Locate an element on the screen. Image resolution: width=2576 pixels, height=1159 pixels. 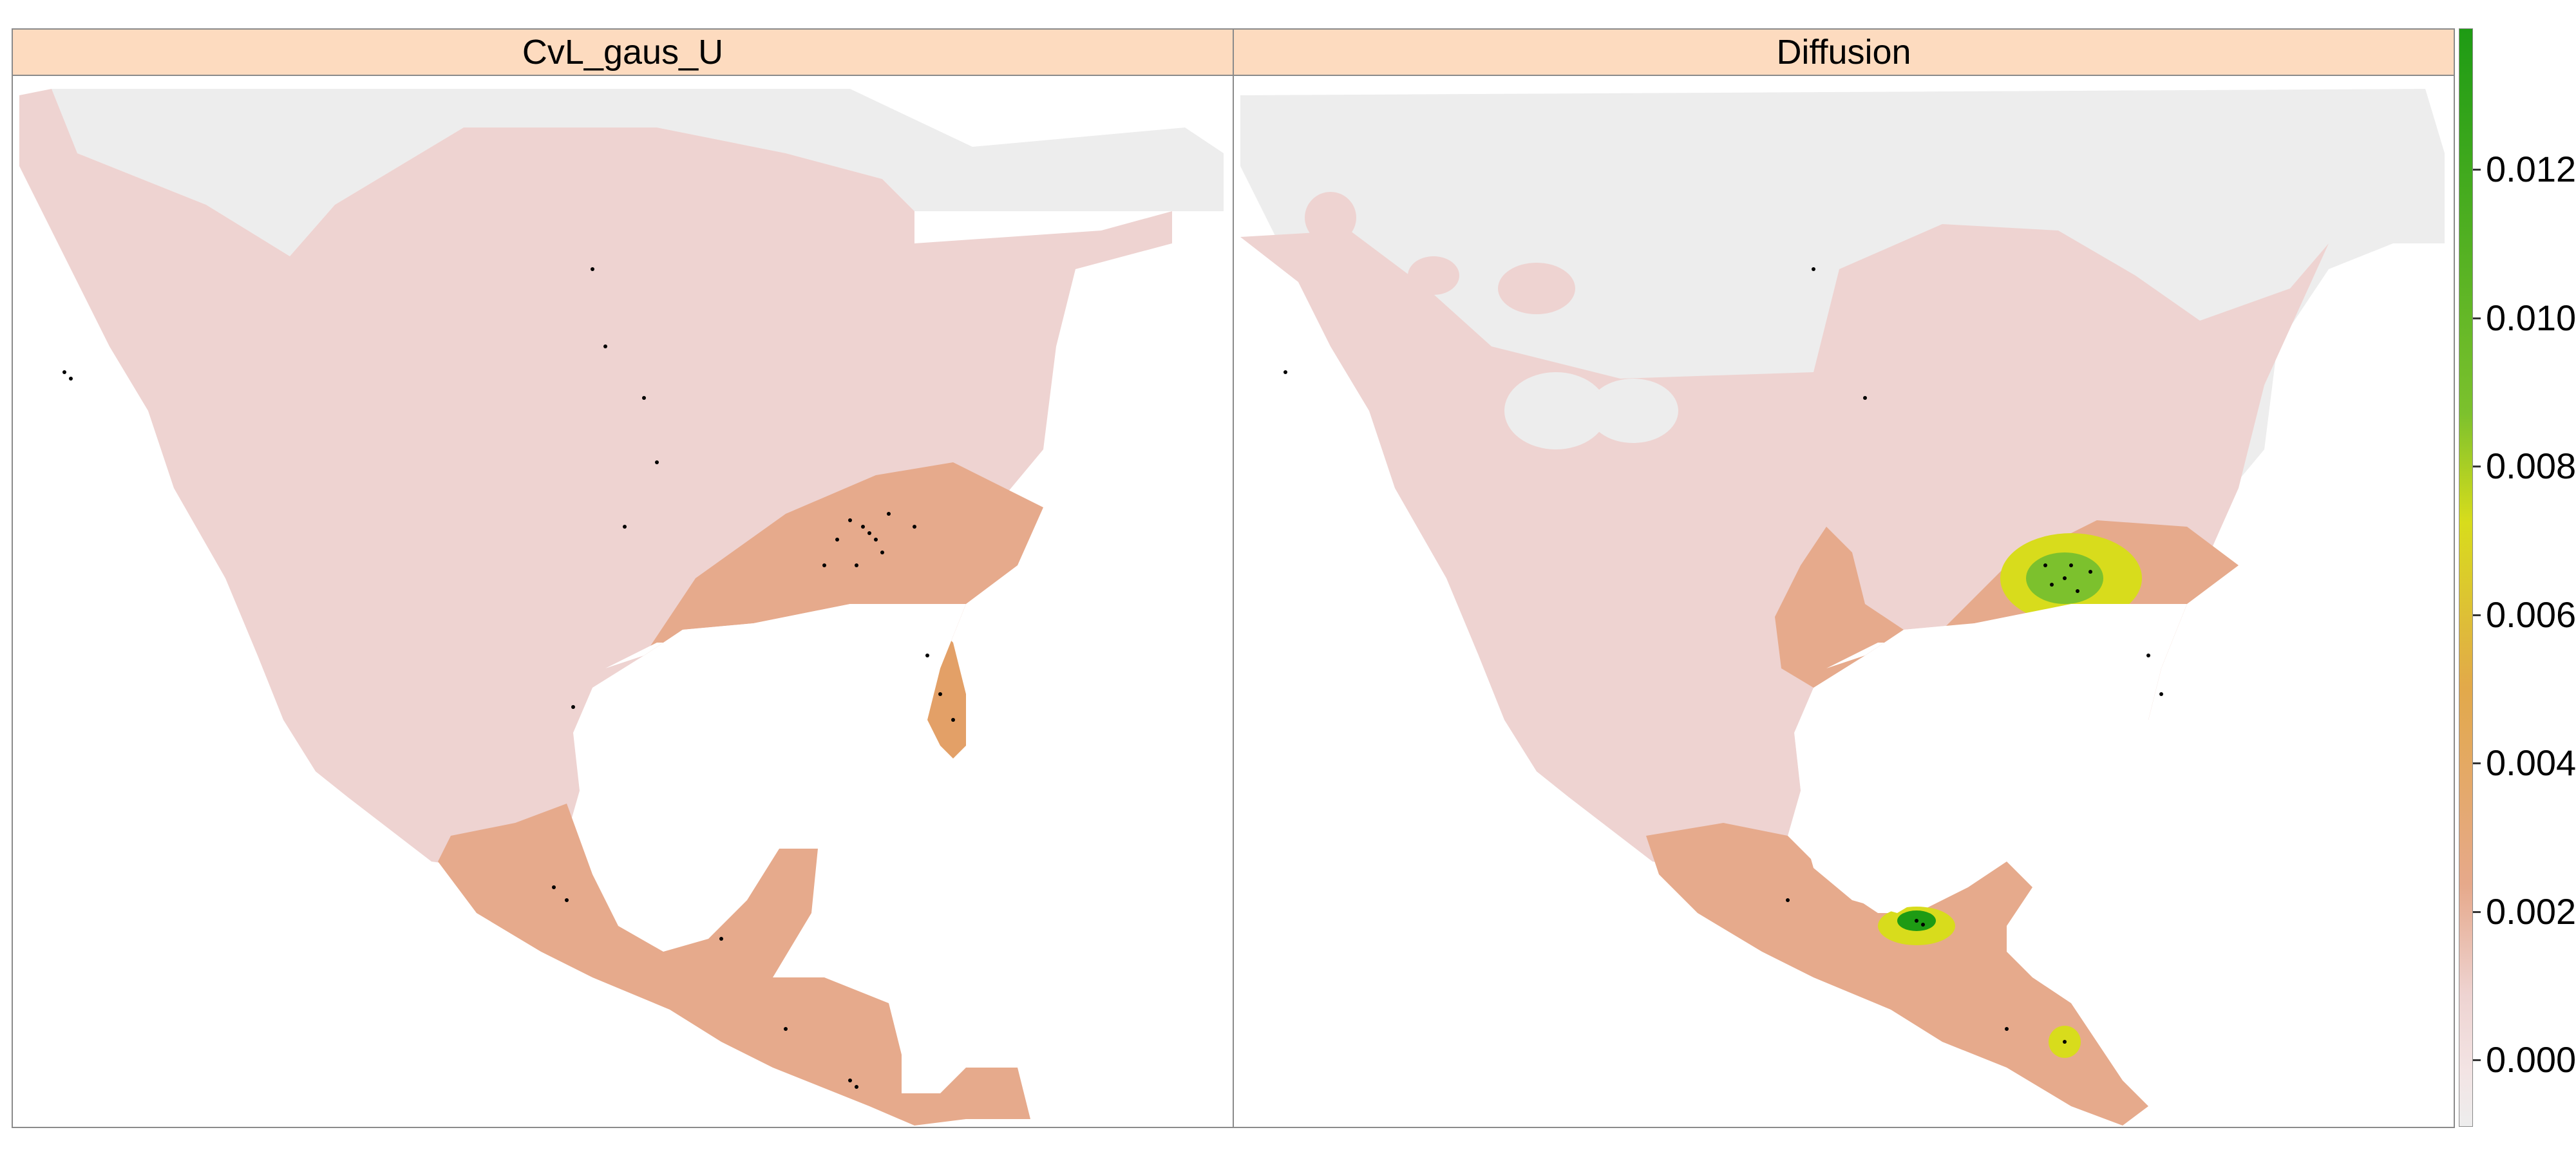
panel-title: CvL_gaus_U is located at coordinates (623, 52).